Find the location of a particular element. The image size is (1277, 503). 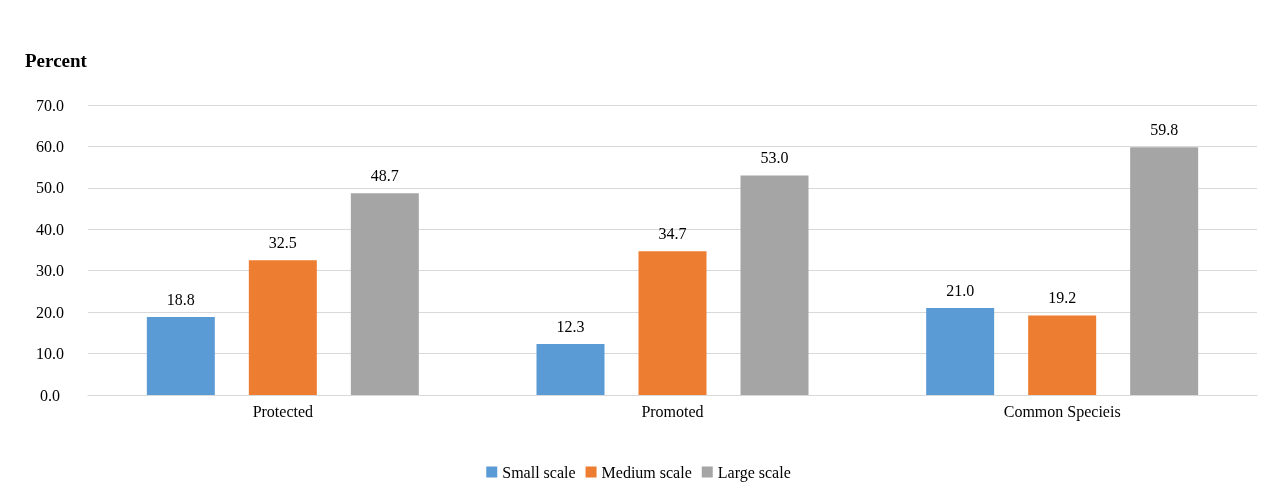

y-tick-label: 70.0 is located at coordinates (50, 105).